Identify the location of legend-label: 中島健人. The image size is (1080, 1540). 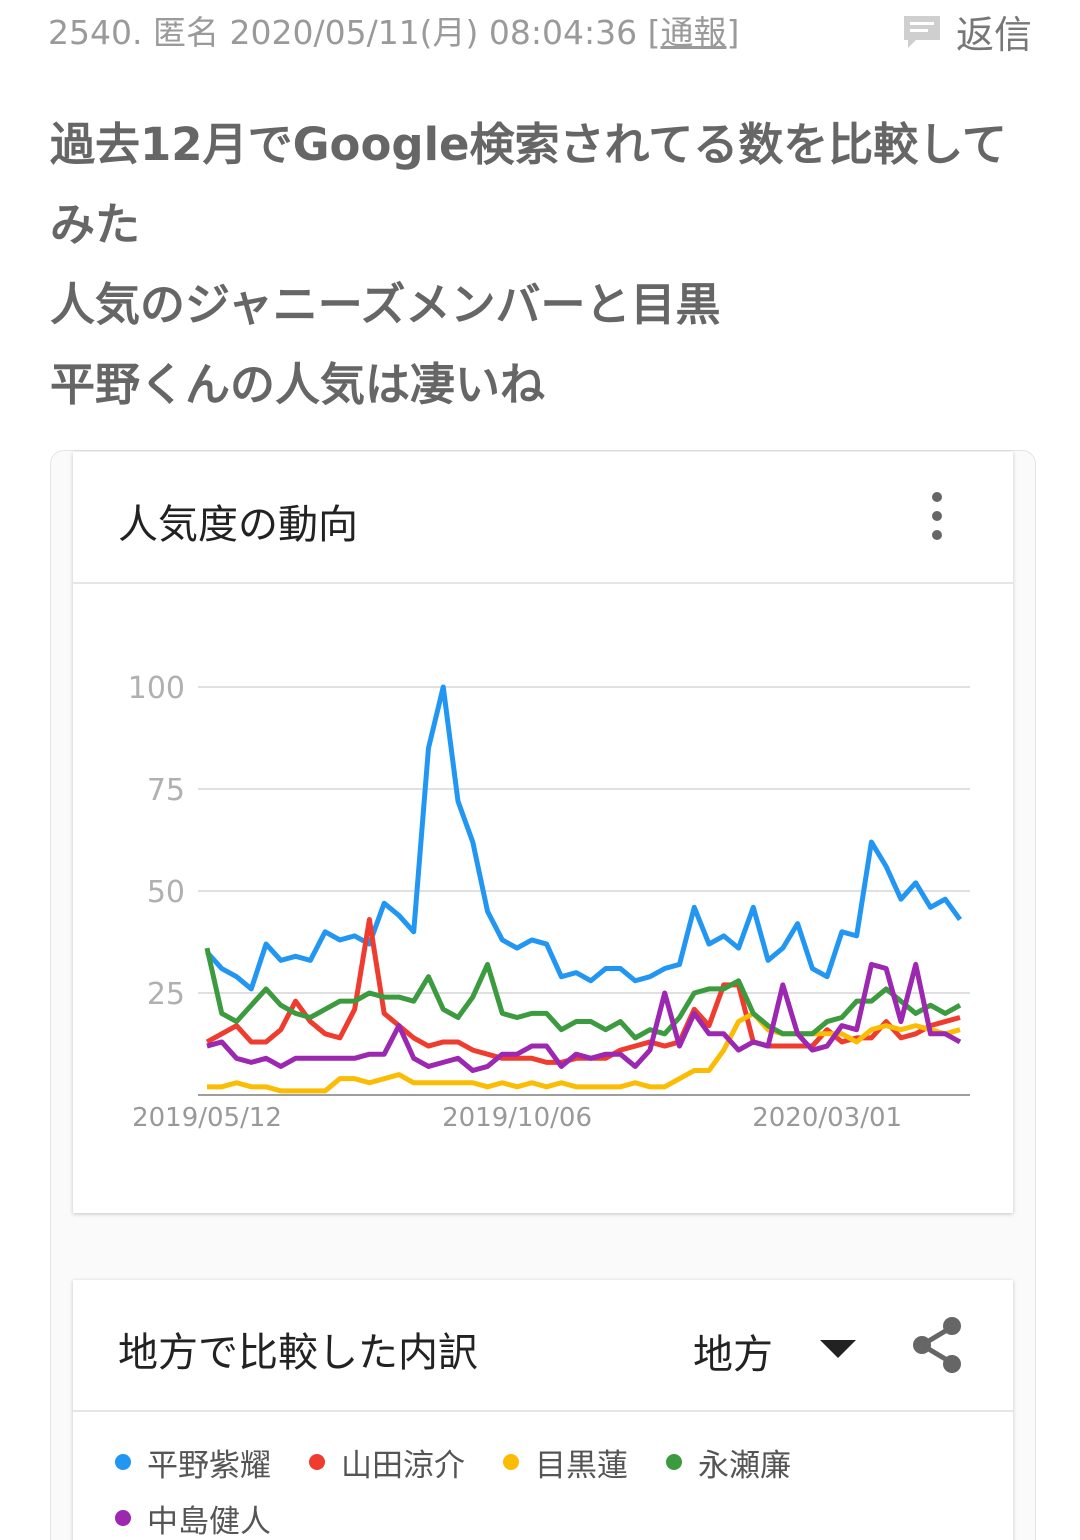
(209, 1521).